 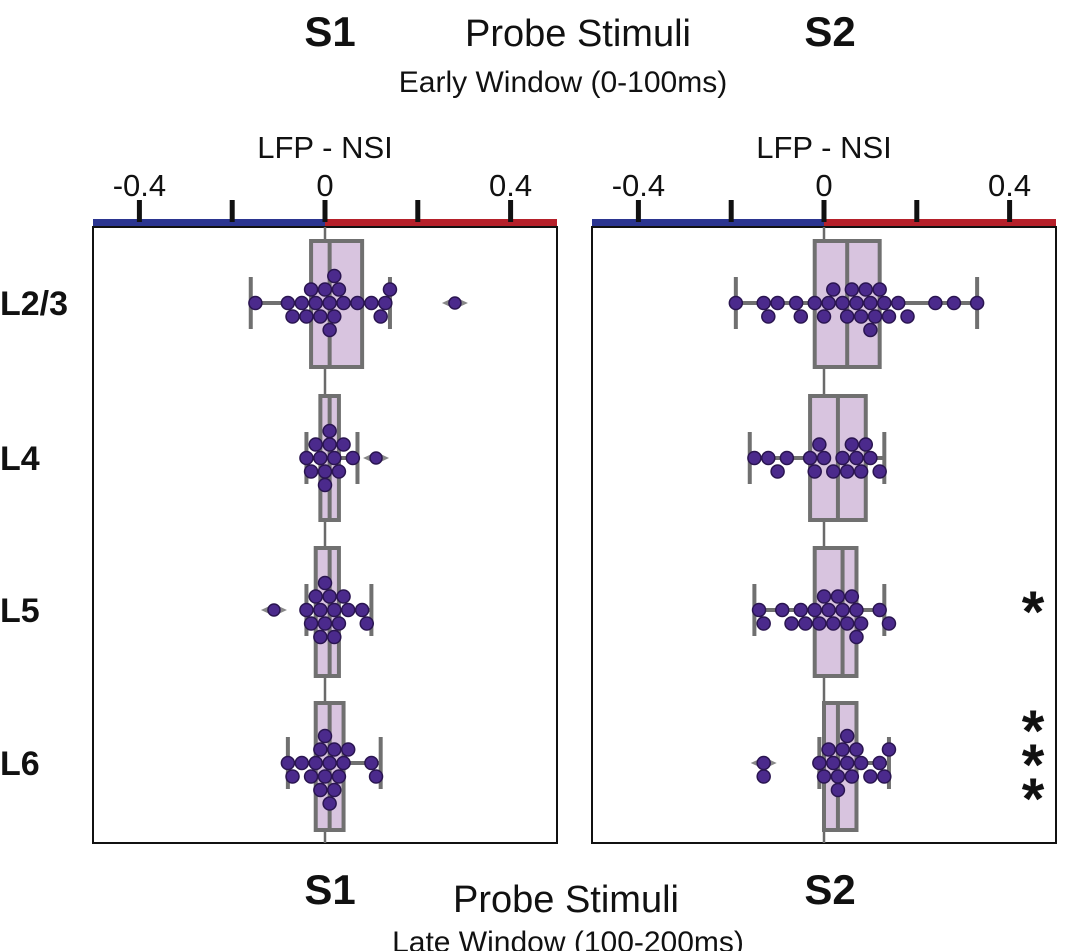 What do you see at coordinates (139, 185) in the screenshot?
I see `x-tick-label: -0.4` at bounding box center [139, 185].